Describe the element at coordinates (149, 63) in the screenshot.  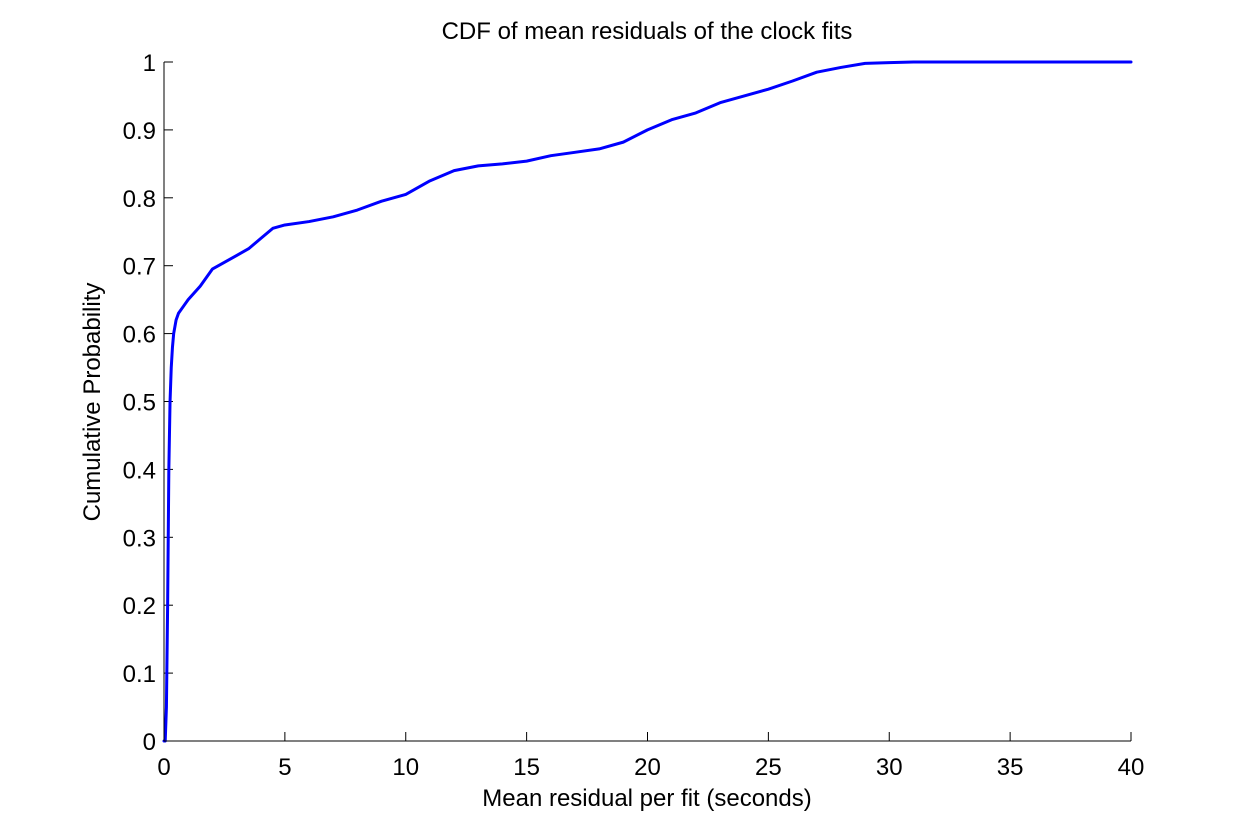
I see `y-tick-label: 1` at that location.